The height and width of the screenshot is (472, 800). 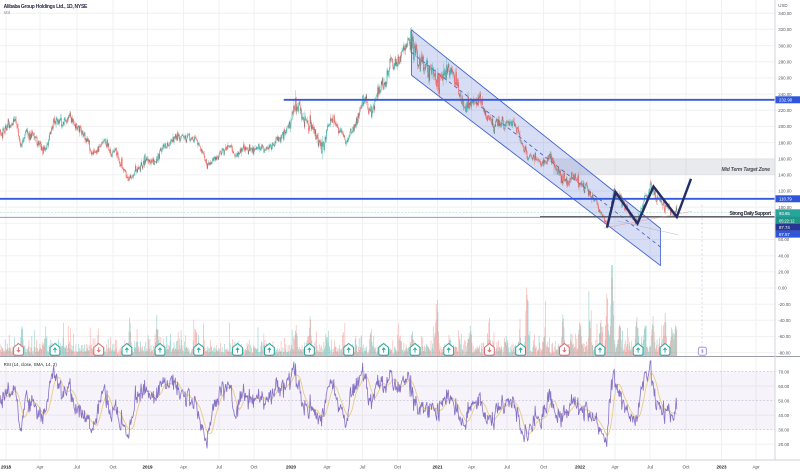 I want to click on svg-text: 2021, so click(x=437, y=466).